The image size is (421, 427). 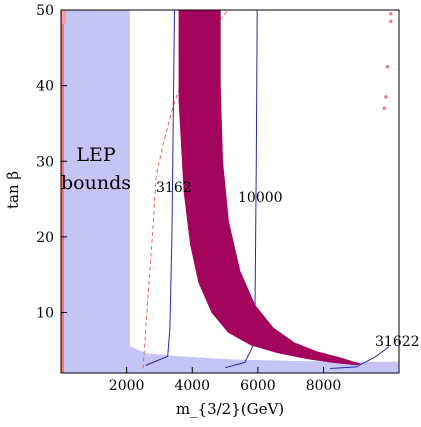 What do you see at coordinates (260, 198) in the screenshot?
I see `contour-label-10000: 10000` at bounding box center [260, 198].